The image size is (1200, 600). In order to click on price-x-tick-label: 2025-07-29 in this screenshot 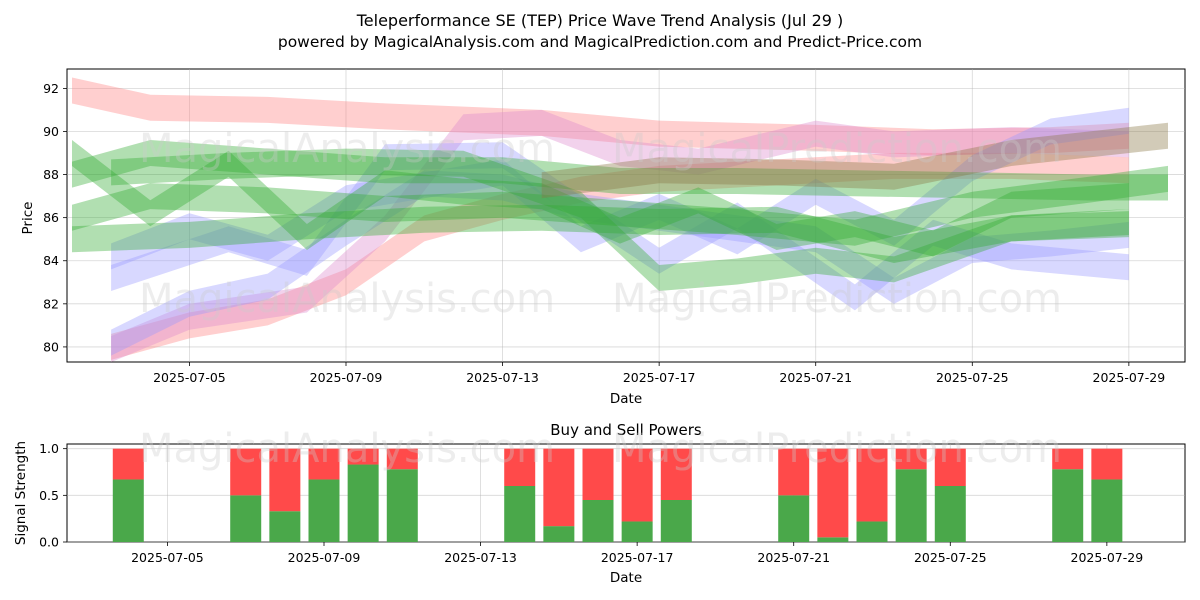, I will do `click(1129, 377)`.